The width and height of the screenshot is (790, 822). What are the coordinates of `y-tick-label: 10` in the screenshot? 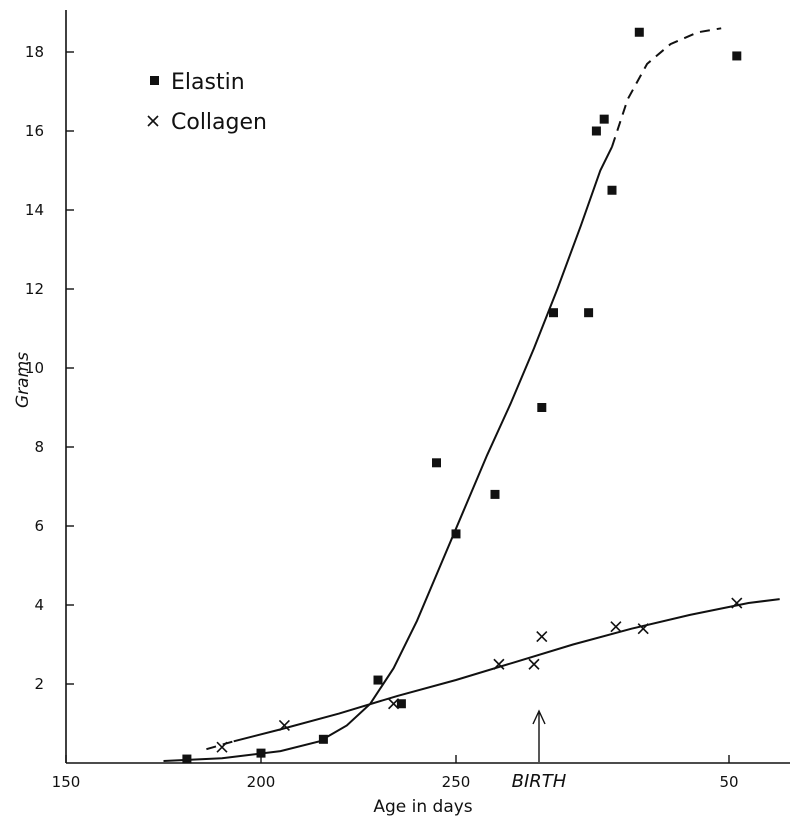 It's located at (34, 368).